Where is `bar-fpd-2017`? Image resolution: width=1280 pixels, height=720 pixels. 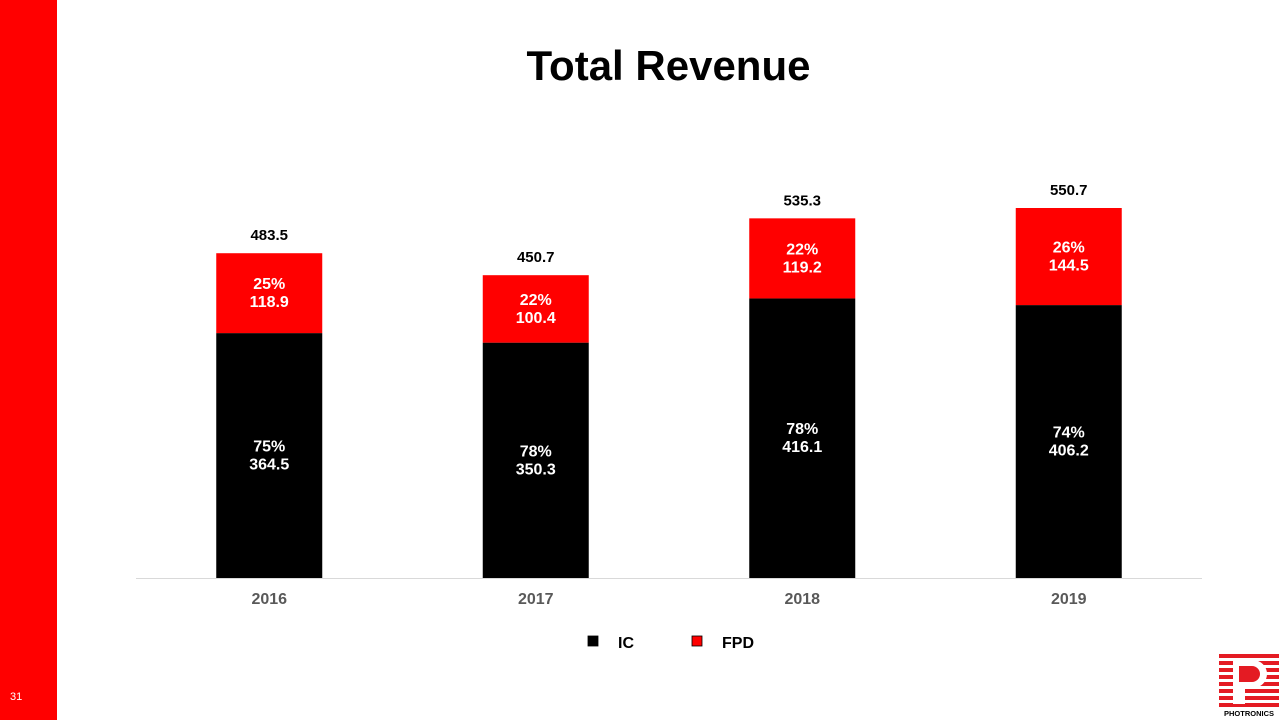 bar-fpd-2017 is located at coordinates (535, 309).